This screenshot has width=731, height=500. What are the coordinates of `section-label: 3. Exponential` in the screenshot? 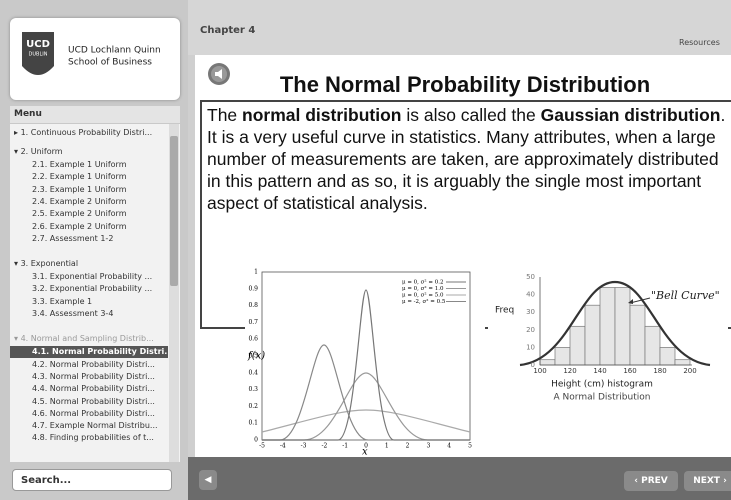 It's located at (49, 264).